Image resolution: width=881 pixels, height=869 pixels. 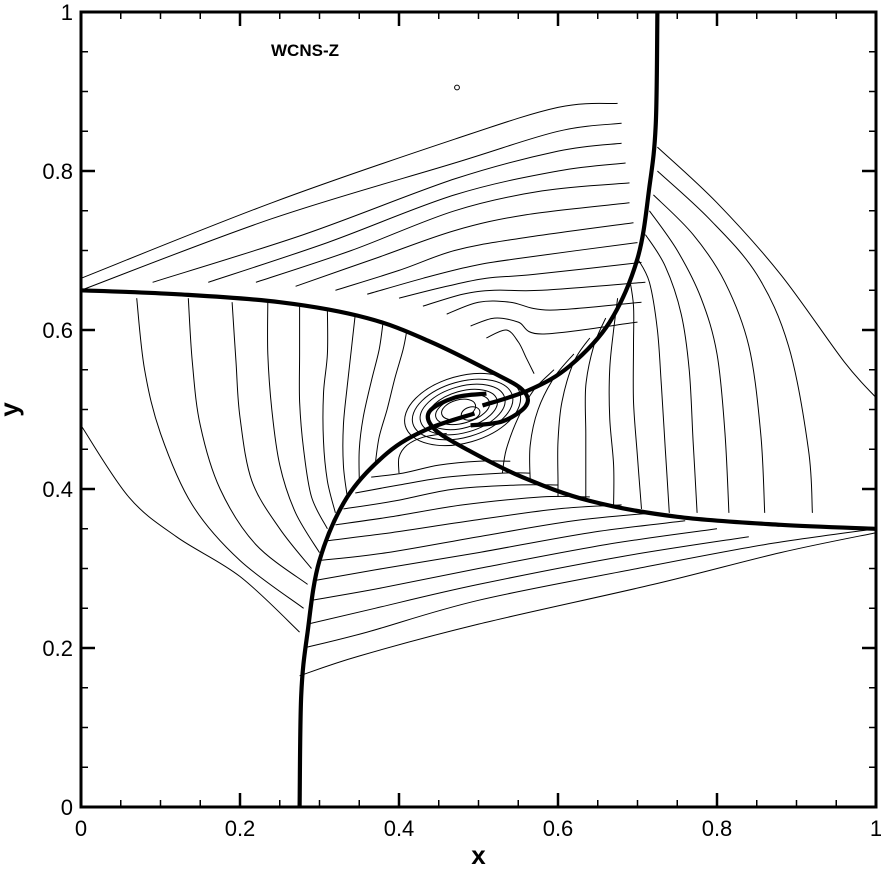 I want to click on vortex-core, so click(x=463, y=265).